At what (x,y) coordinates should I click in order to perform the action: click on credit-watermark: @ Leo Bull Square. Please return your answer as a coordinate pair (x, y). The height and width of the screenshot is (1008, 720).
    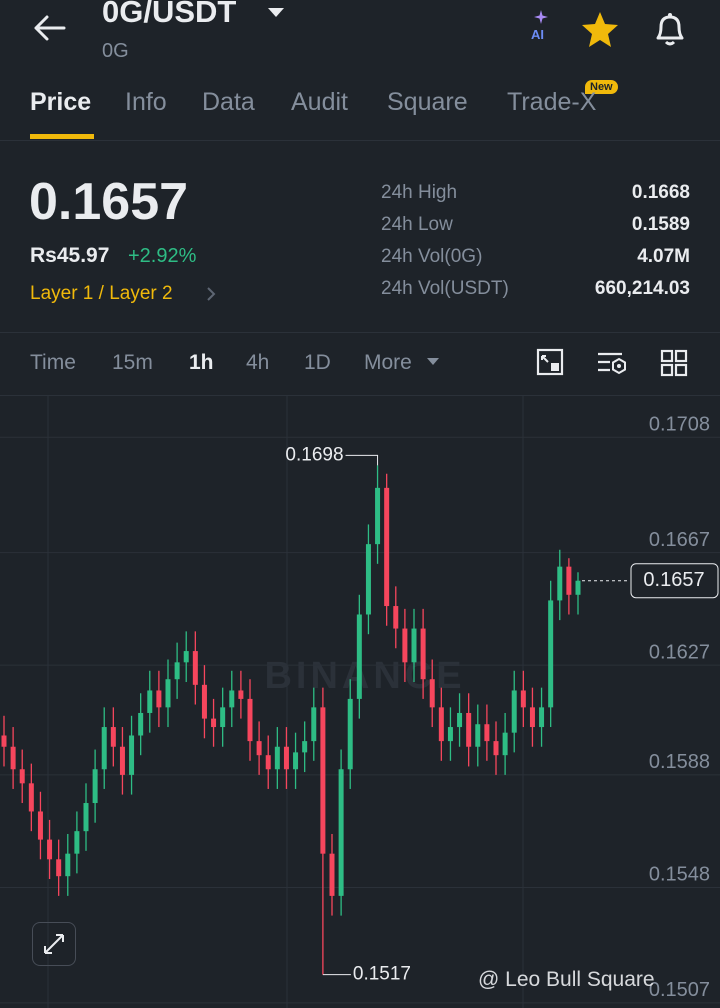
    Looking at the image, I should click on (566, 979).